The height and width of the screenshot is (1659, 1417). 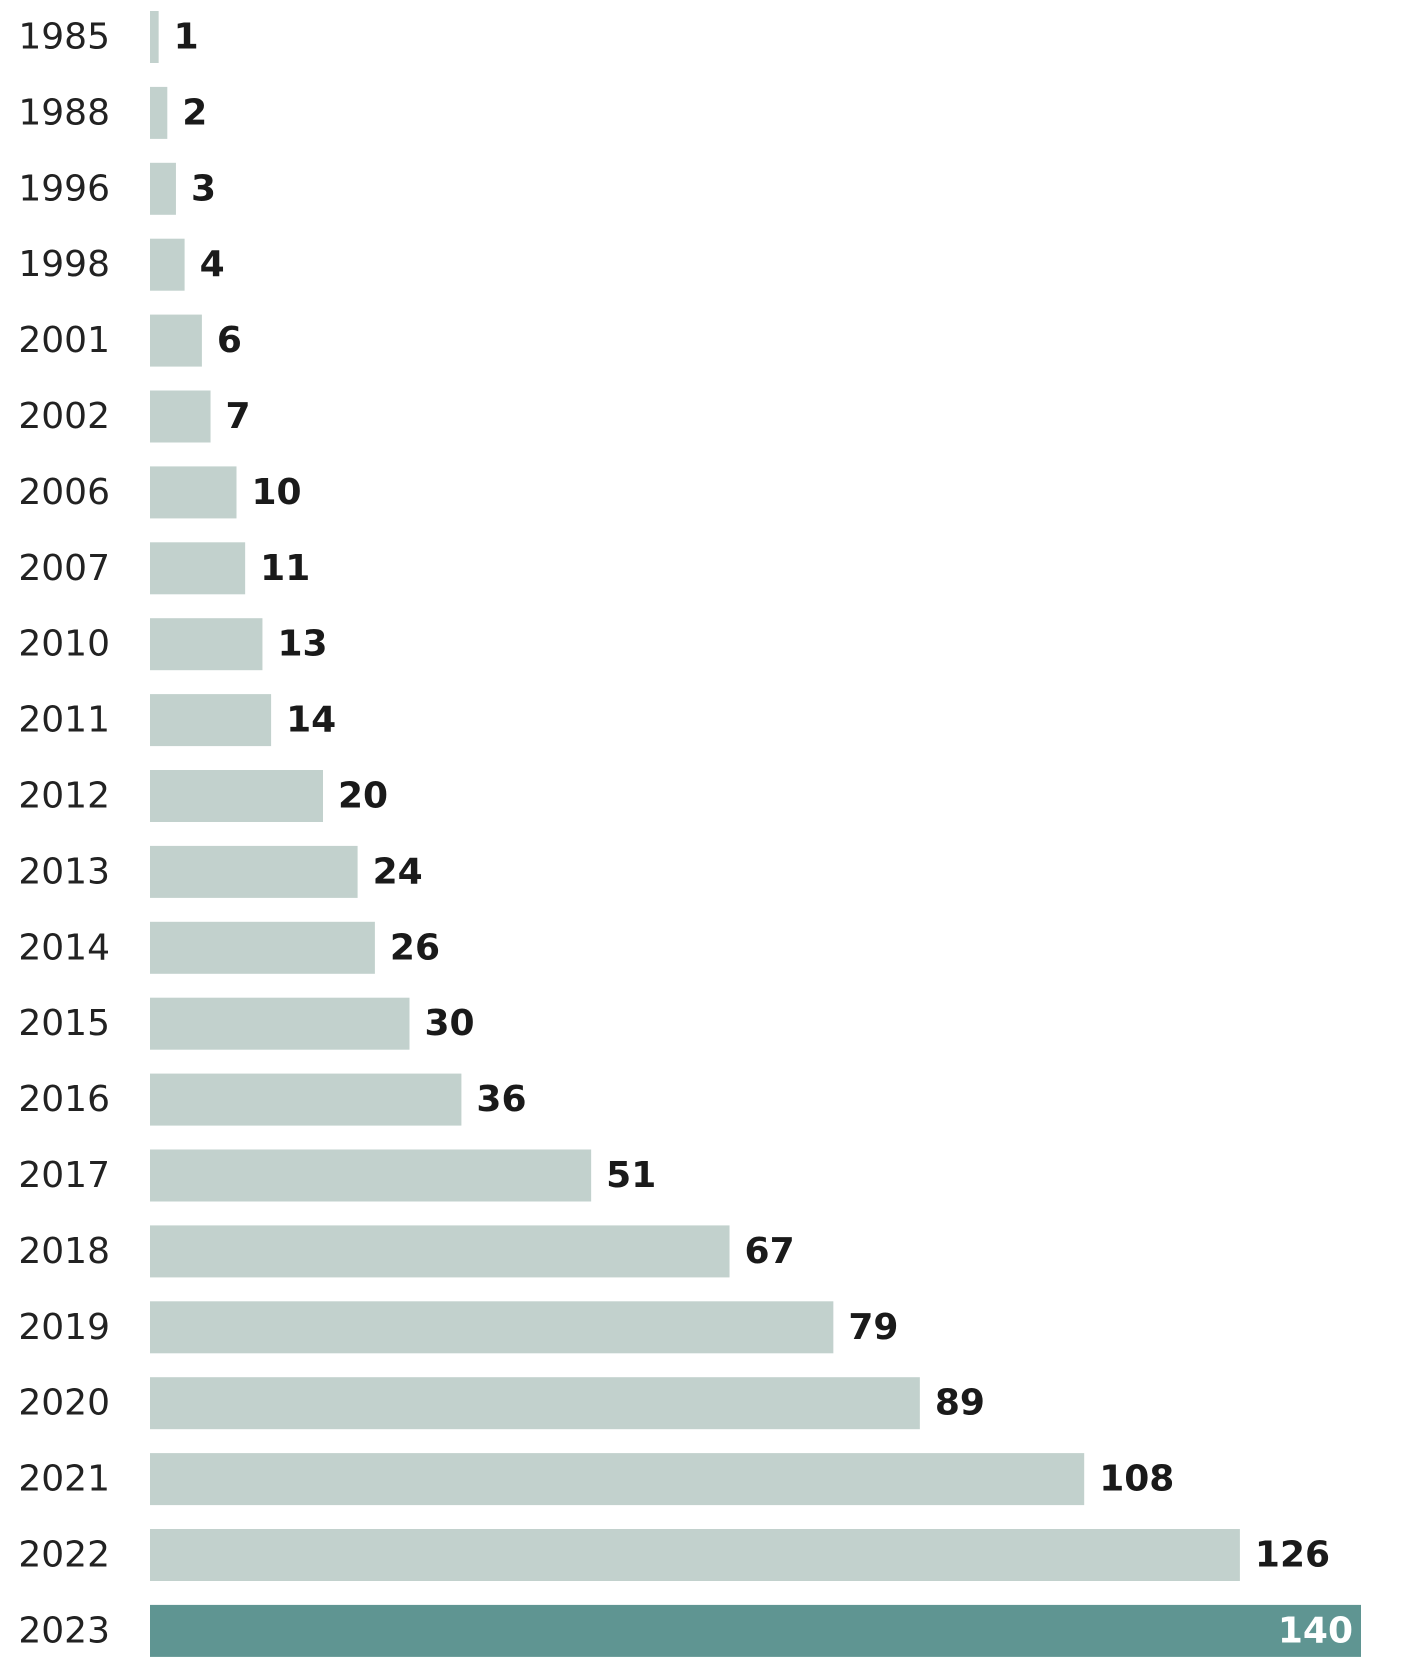 I want to click on year-label-2012: 2012, so click(x=64, y=796).